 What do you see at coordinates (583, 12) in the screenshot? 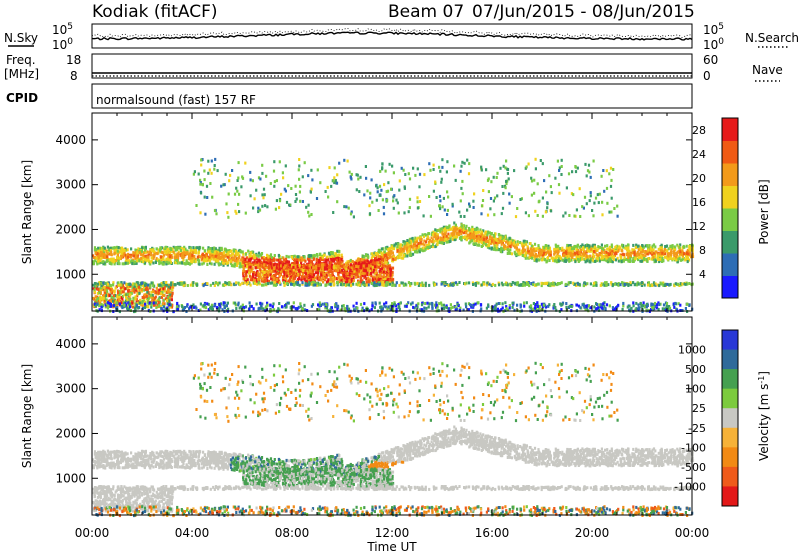
I see `date-range: 07/Jun/2015 - 08/Jun/2015` at bounding box center [583, 12].